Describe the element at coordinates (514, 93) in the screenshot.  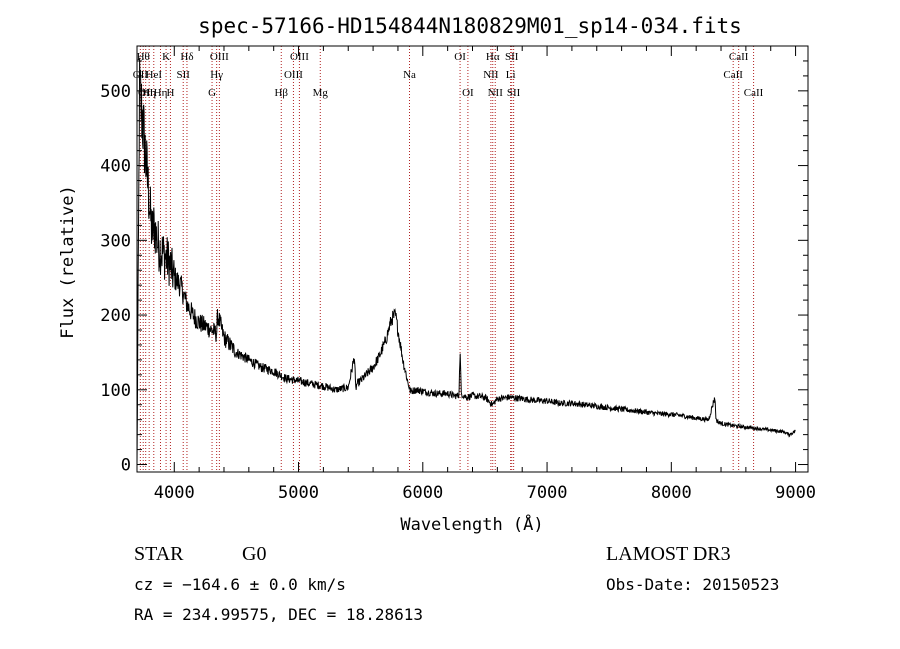
I see `line-label-25: SII` at that location.